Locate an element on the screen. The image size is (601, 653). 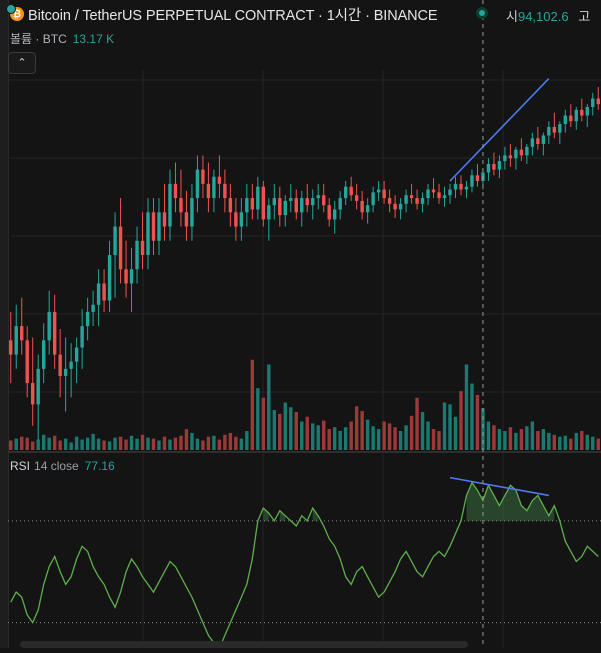
rsi-trendline is located at coordinates (499, 486).